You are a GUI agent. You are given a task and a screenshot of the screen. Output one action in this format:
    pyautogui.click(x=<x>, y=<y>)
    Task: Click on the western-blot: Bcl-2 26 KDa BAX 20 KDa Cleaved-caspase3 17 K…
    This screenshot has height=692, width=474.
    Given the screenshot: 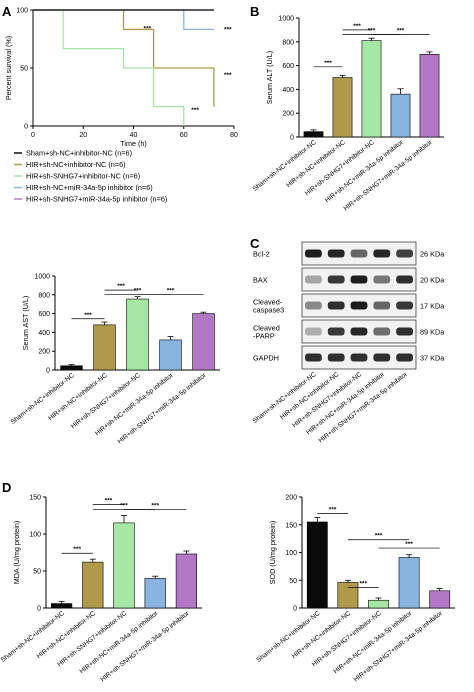 What is the action you would take?
    pyautogui.click(x=348, y=342)
    